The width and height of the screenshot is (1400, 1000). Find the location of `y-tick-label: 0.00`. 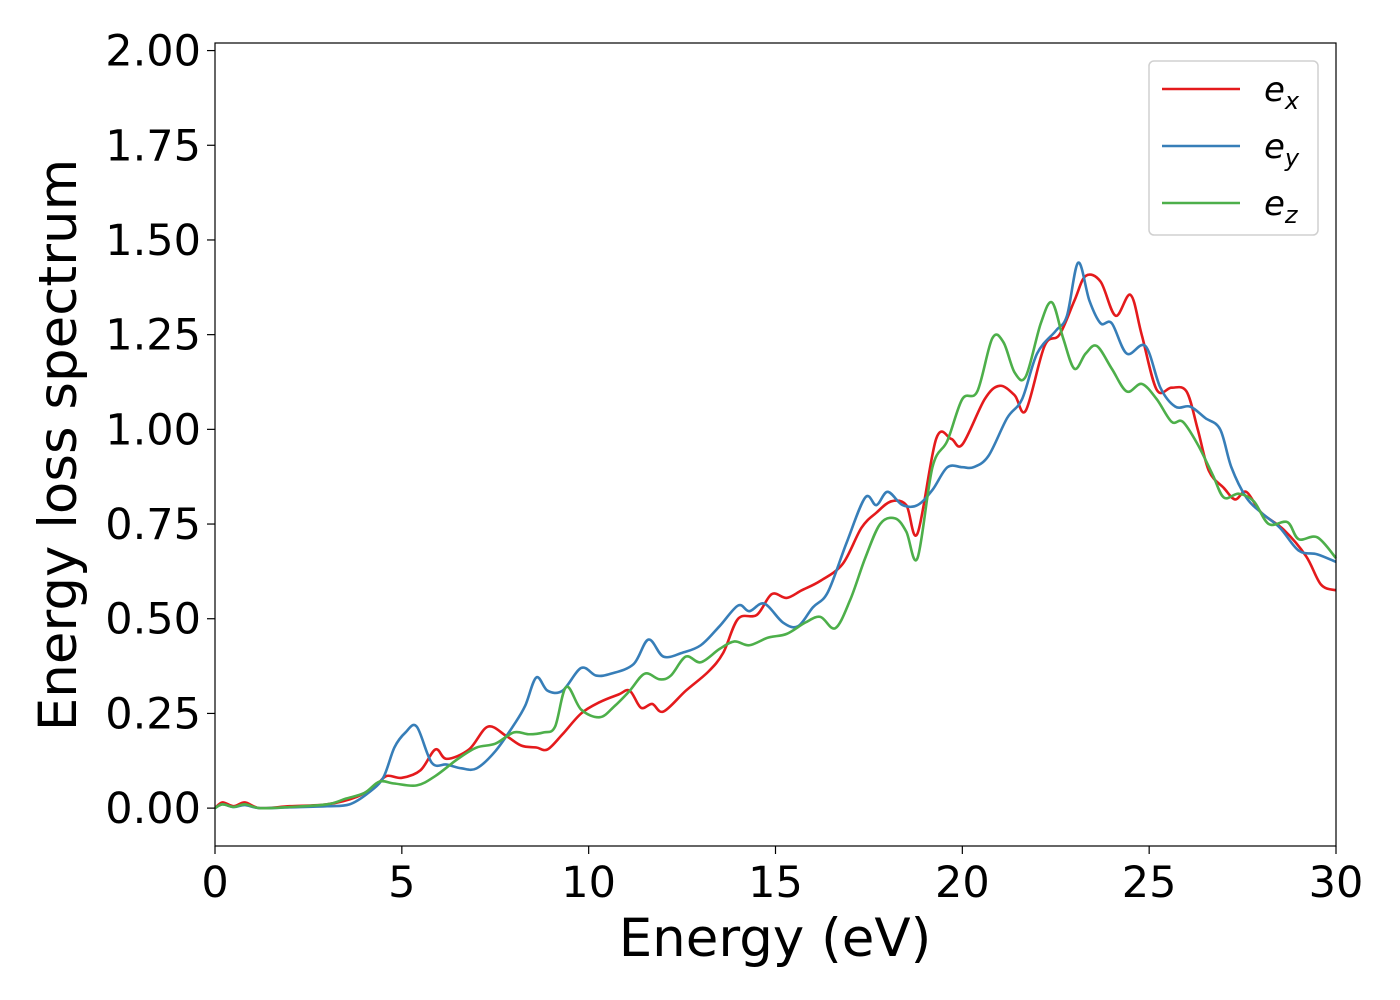

y-tick-label: 0.00 is located at coordinates (153, 809).